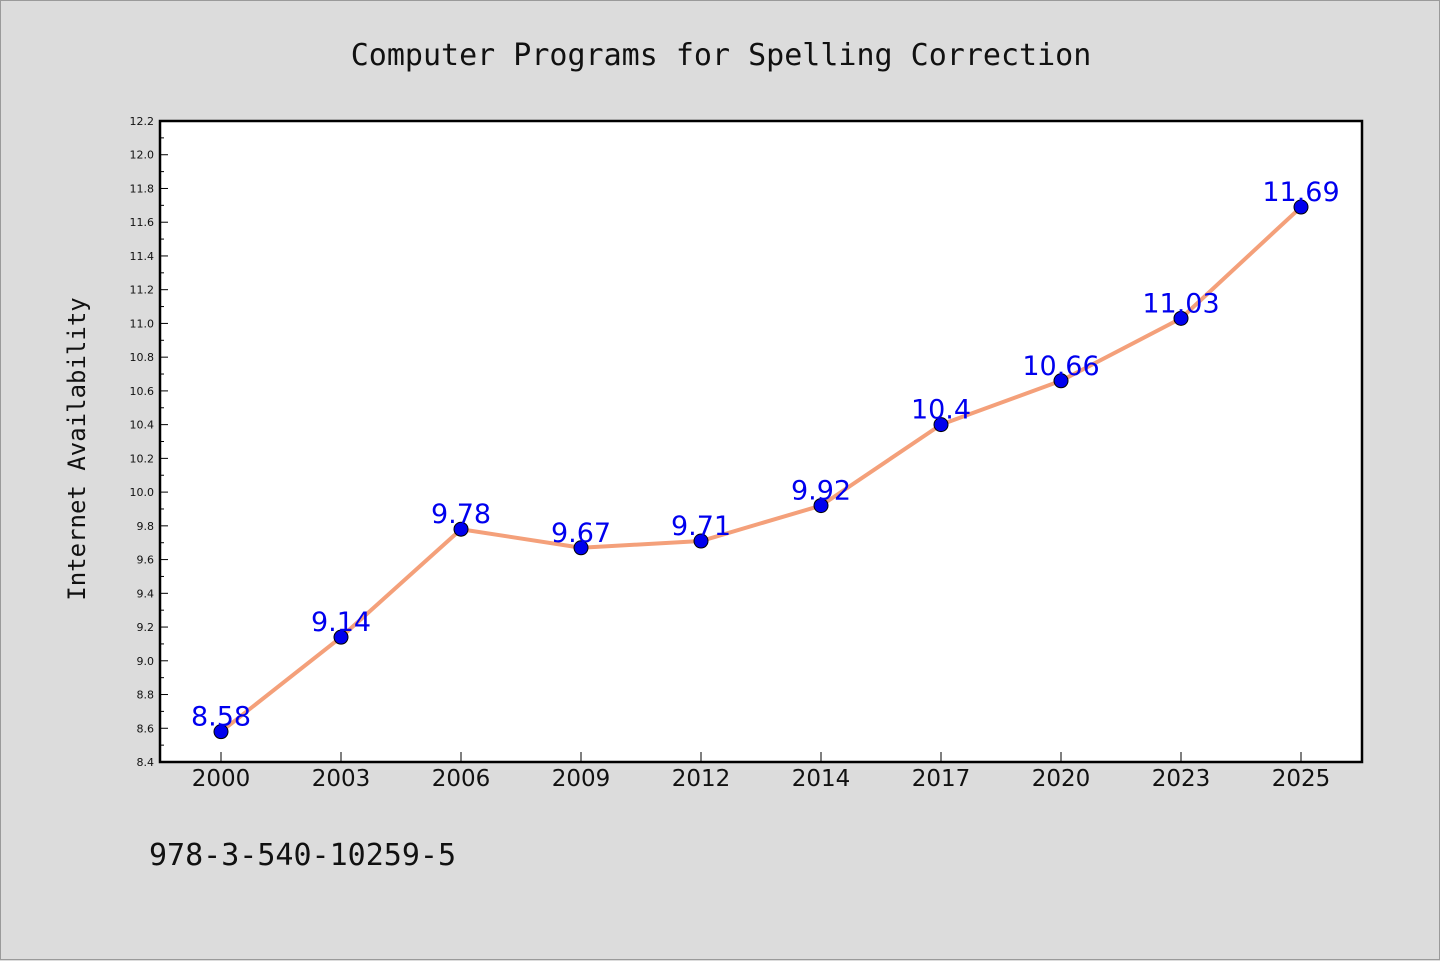  Describe the element at coordinates (146, 526) in the screenshot. I see `y-tick-label: 9.8` at that location.